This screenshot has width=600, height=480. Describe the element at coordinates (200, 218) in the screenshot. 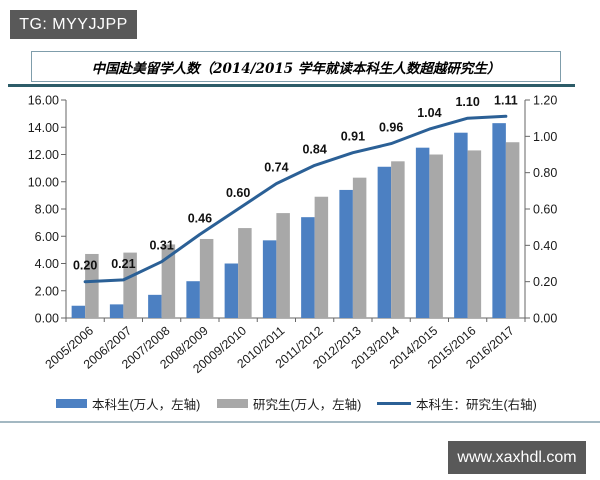

I see `ratio-point-label: 0.46` at that location.